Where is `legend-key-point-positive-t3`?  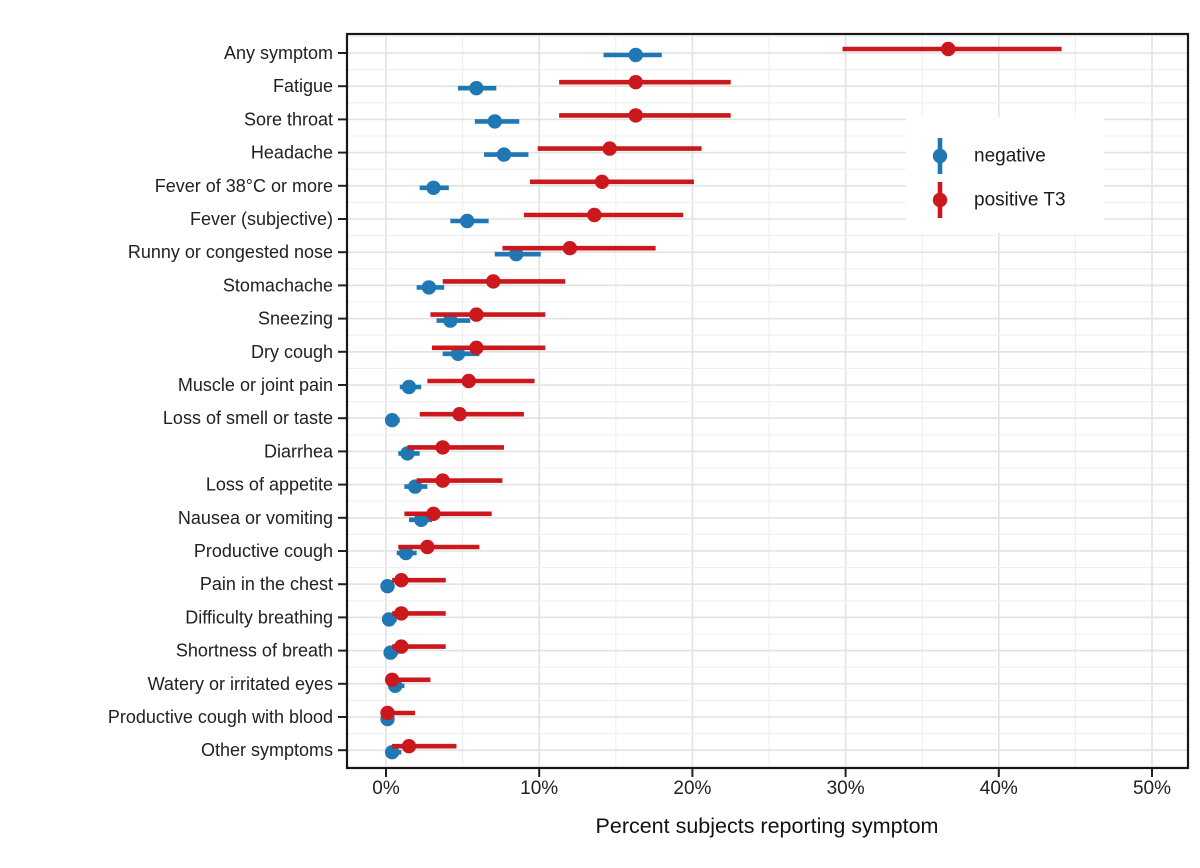
legend-key-point-positive-t3 is located at coordinates (940, 200).